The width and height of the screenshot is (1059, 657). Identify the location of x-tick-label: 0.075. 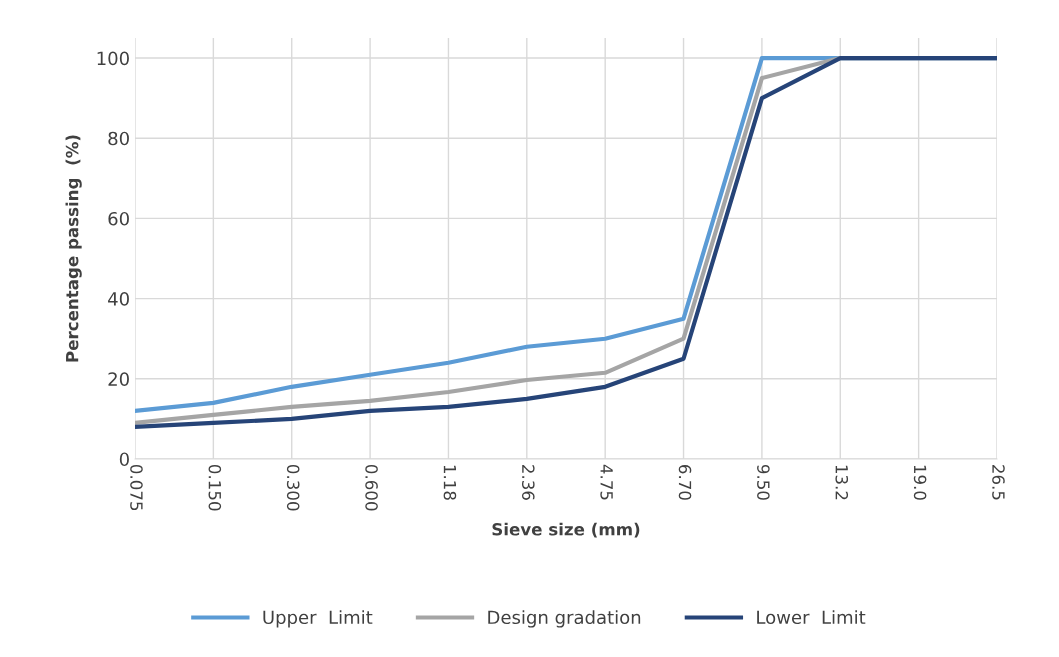
(136, 487).